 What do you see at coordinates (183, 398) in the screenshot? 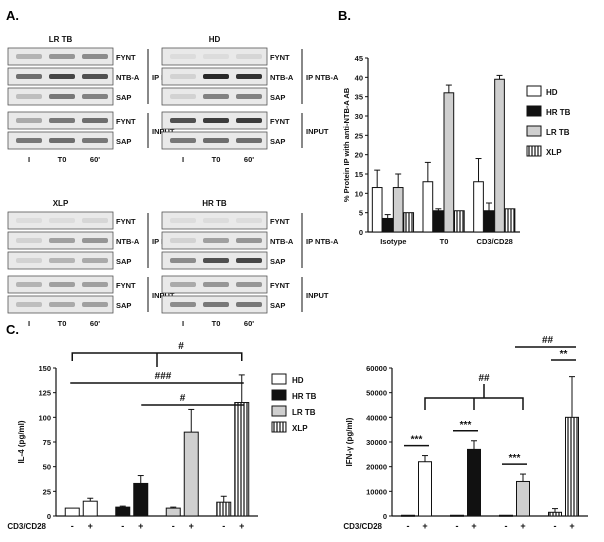
I see `significance-label: #` at bounding box center [183, 398].